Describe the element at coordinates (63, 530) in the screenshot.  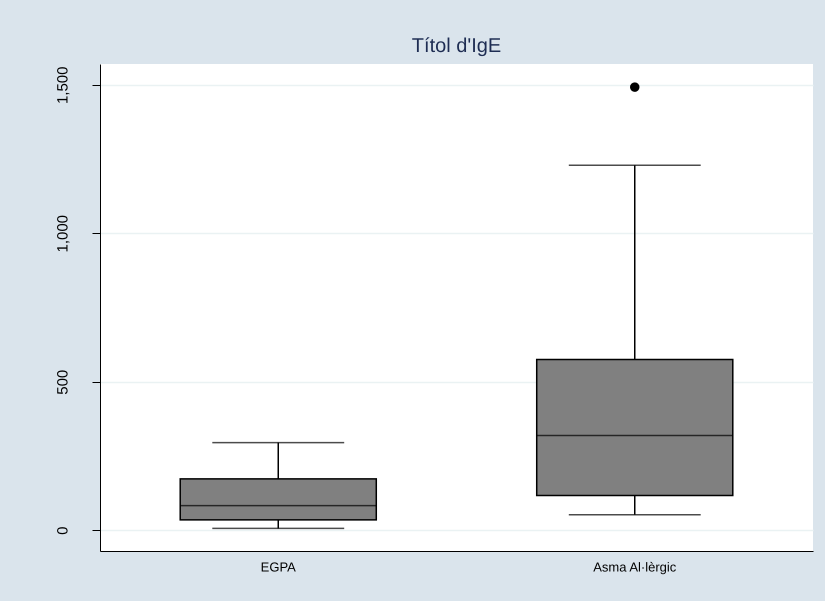
I see `y-tick-label: 0` at that location.